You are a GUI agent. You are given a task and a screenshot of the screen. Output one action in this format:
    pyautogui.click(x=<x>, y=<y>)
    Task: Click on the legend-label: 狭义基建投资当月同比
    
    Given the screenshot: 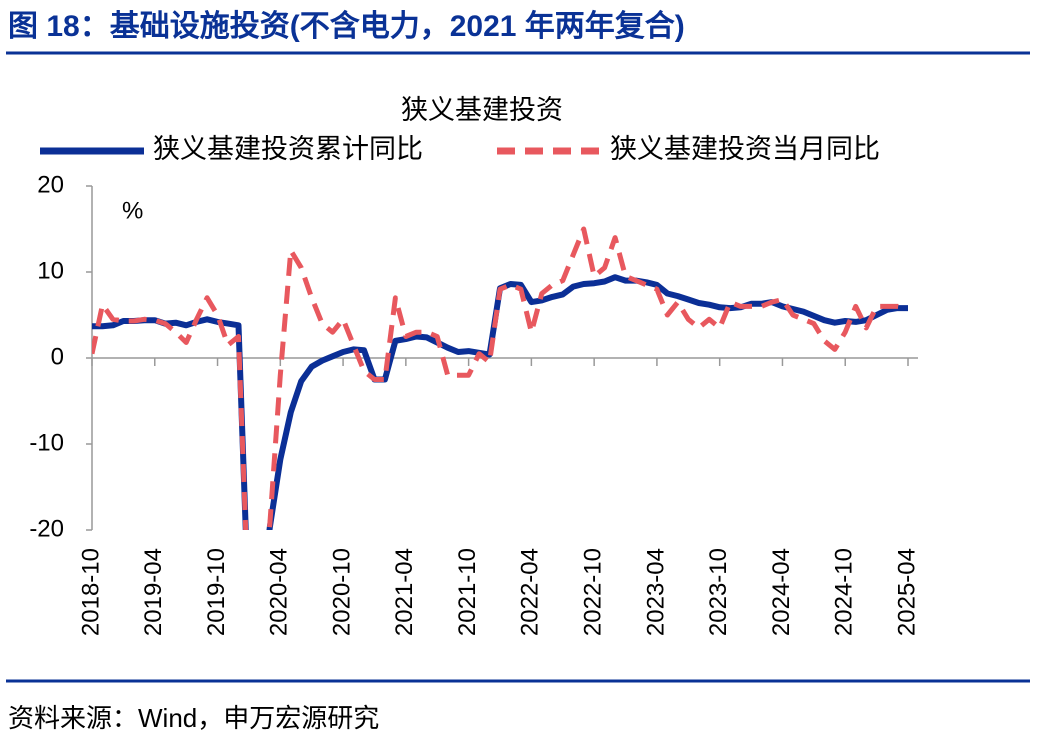 What is the action you would take?
    pyautogui.click(x=745, y=149)
    